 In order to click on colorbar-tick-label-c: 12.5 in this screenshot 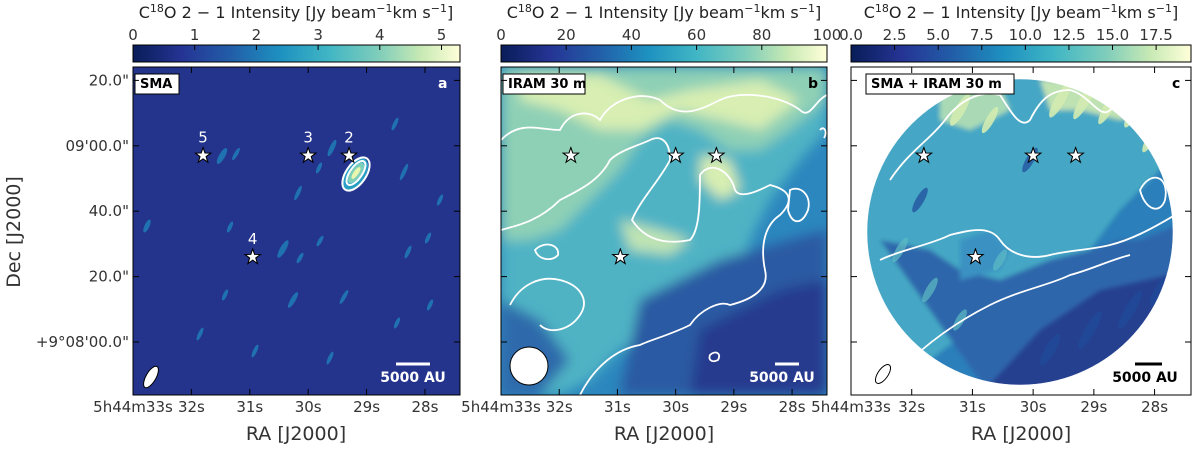, I will do `click(1068, 35)`.